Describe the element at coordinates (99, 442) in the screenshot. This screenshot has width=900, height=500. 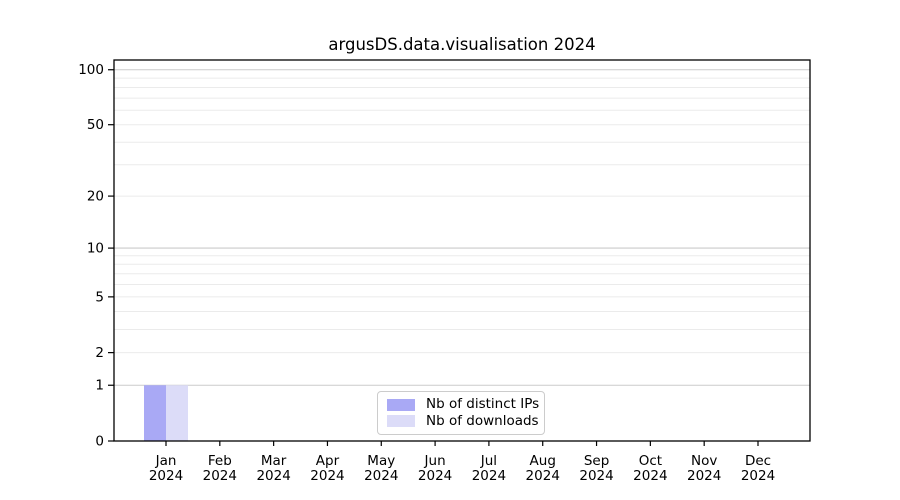
I see `y-tick-label: 0` at that location.